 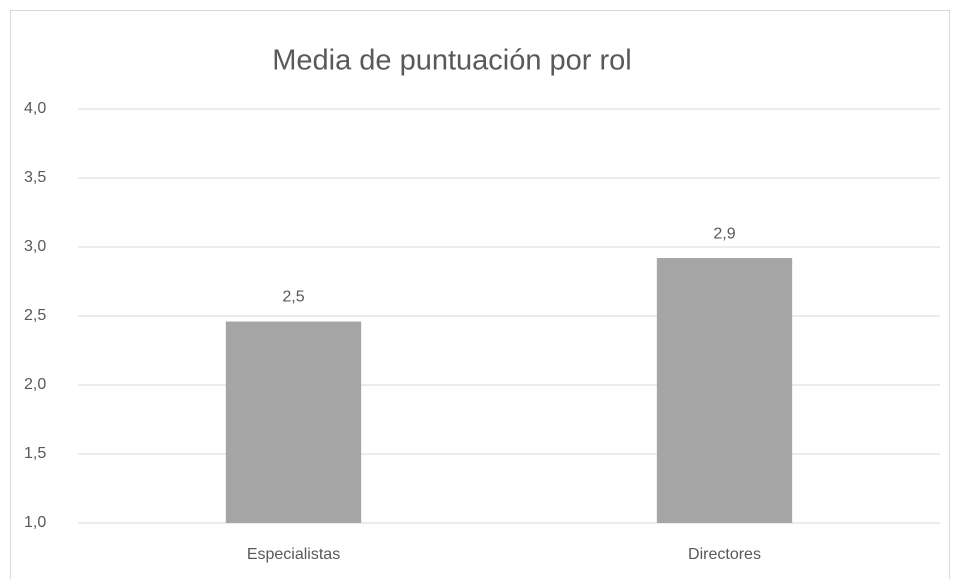 What do you see at coordinates (35, 384) in the screenshot?
I see `y-tick-label: 2,0` at bounding box center [35, 384].